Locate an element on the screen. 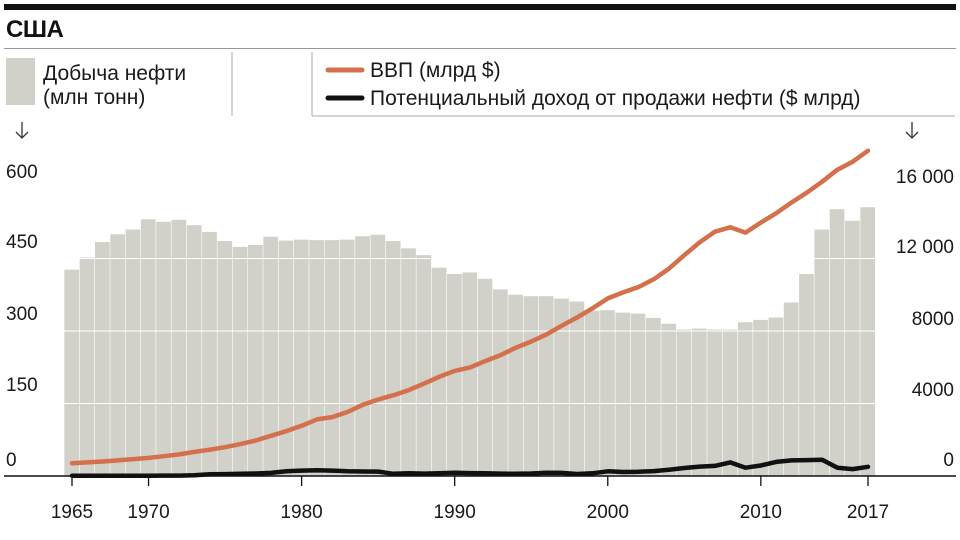 Image resolution: width=960 pixels, height=540 pixels. oil-bar-1997 is located at coordinates (561, 387).